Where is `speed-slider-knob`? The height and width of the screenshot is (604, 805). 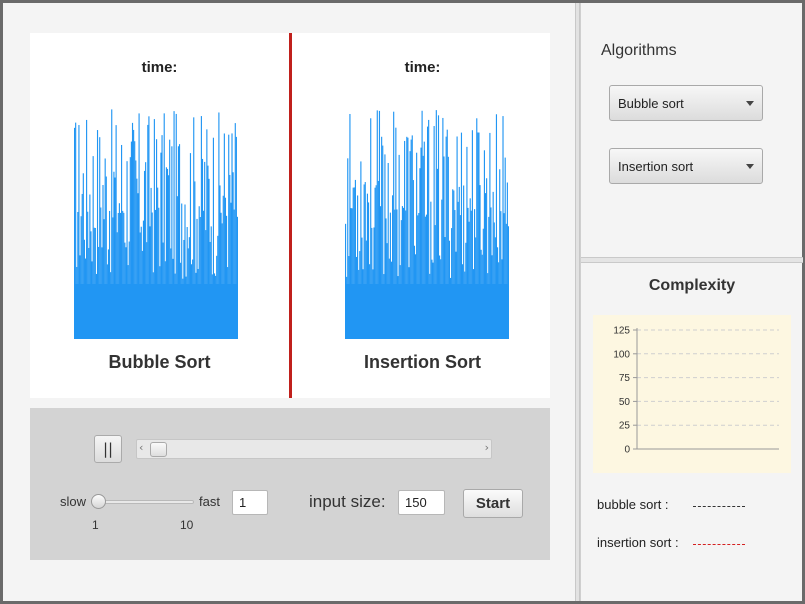
speed-slider-knob is located at coordinates (98, 501).